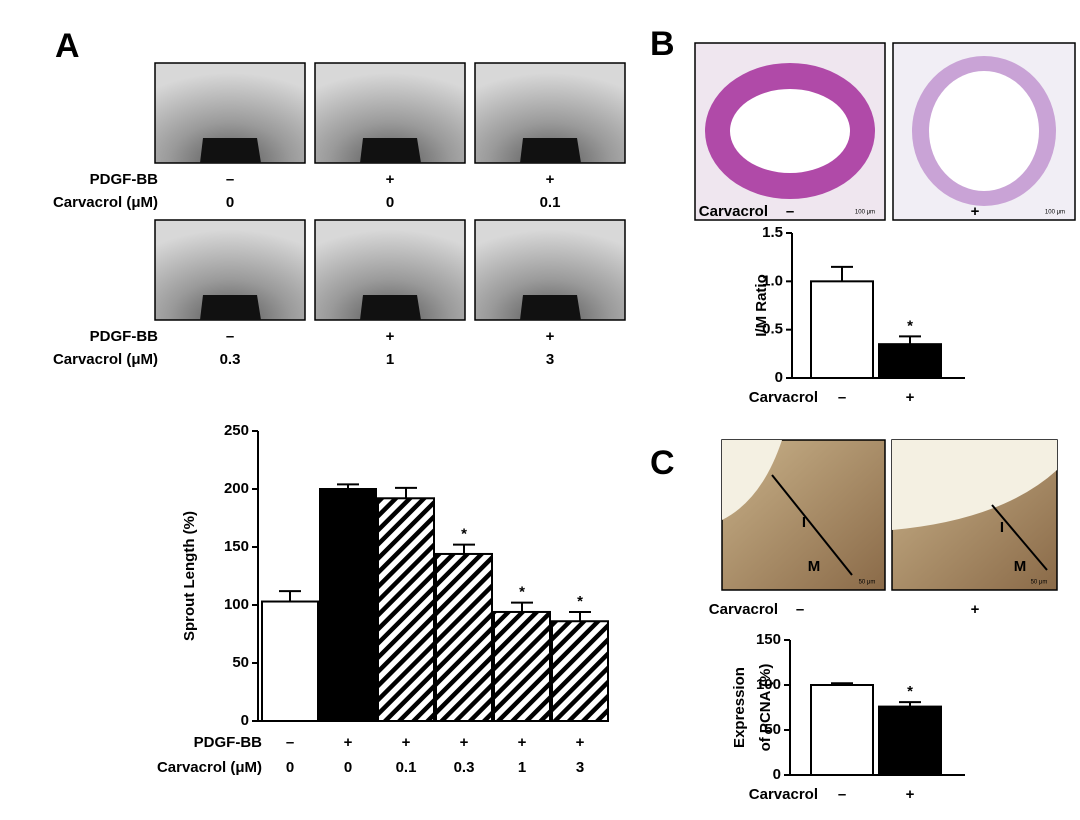 This screenshot has width=1080, height=820. I want to click on y-tick-label: 200, so click(236, 488).